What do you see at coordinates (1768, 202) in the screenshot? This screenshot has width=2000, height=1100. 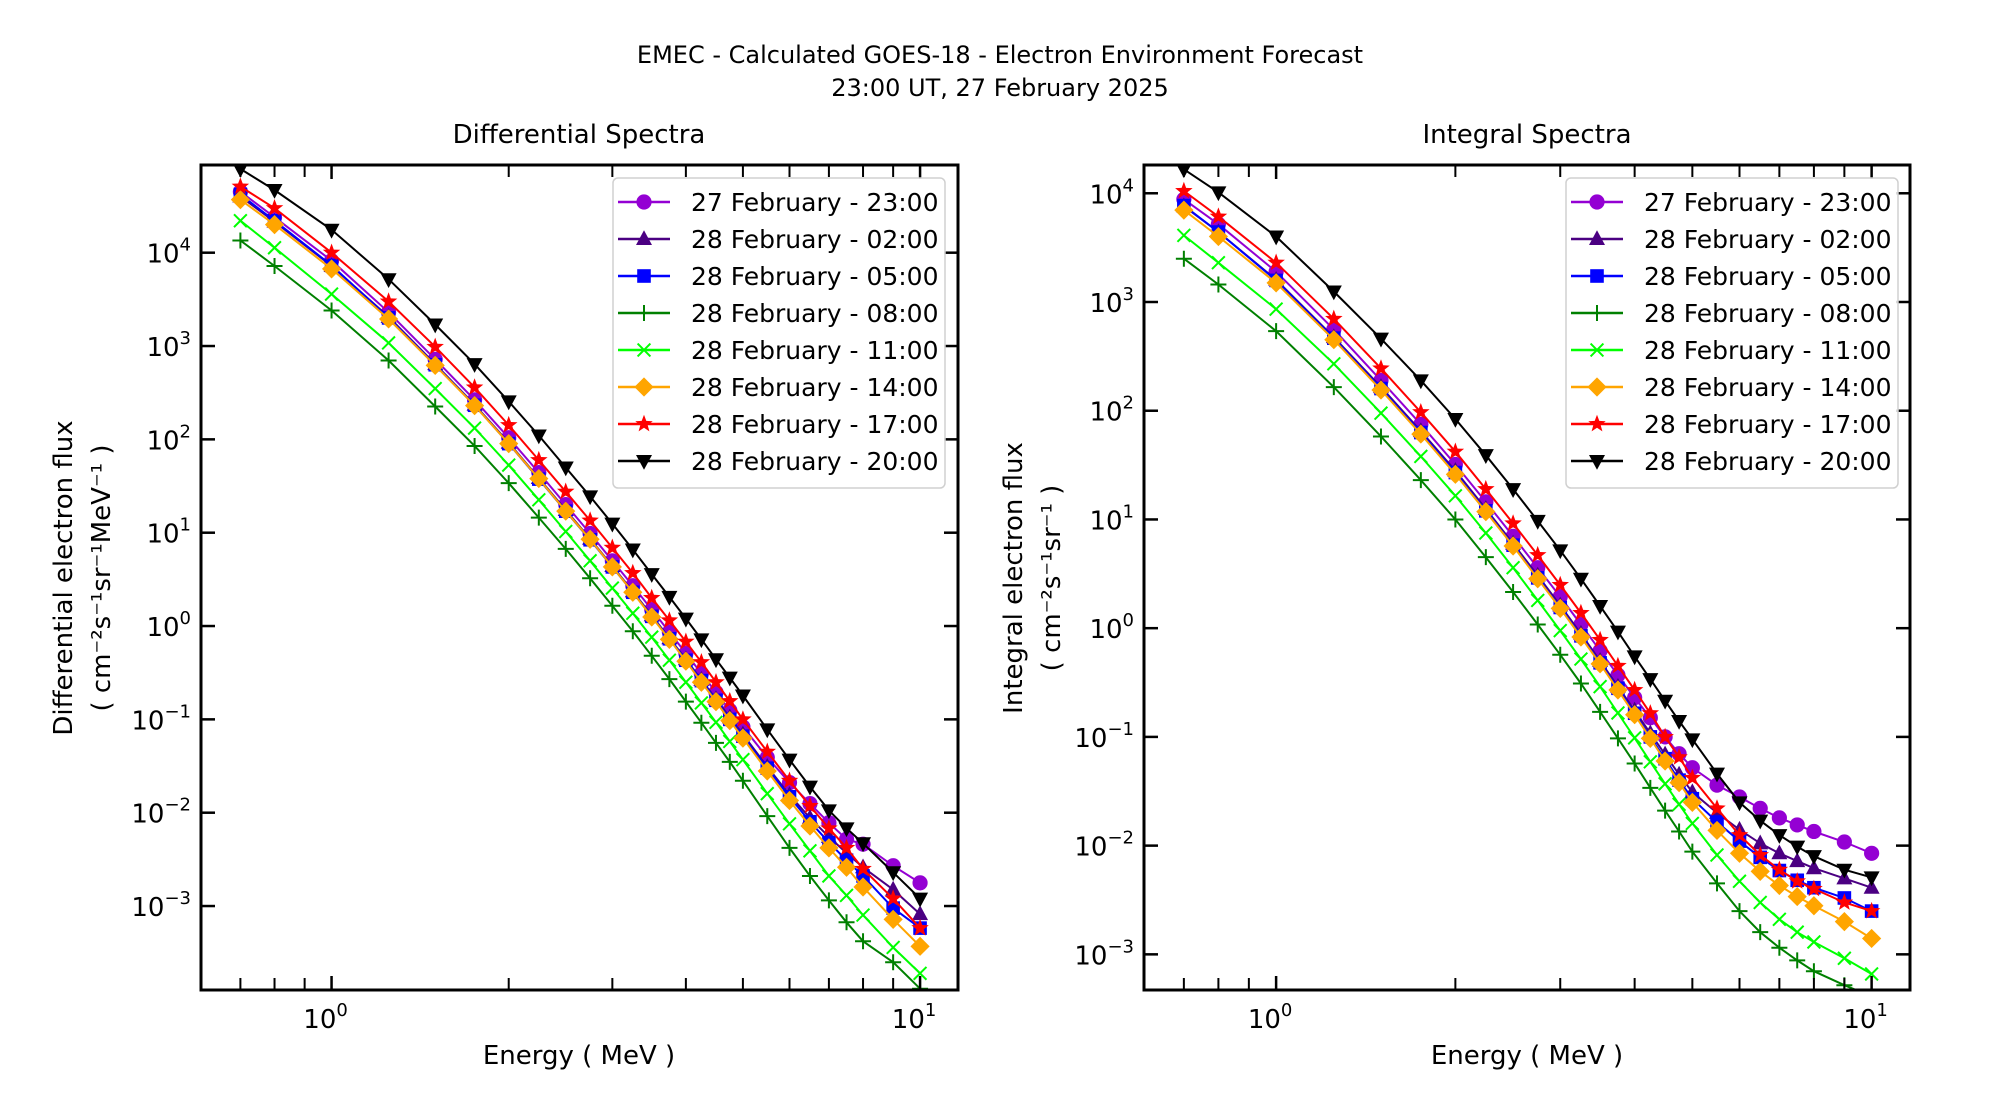 I see `legend-label: 27 February - 23:00` at bounding box center [1768, 202].